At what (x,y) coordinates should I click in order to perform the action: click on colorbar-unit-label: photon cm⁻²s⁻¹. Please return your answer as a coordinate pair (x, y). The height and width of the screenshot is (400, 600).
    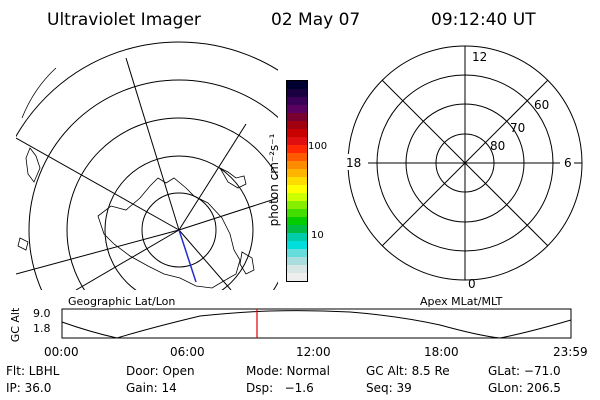
    Looking at the image, I should click on (274, 179).